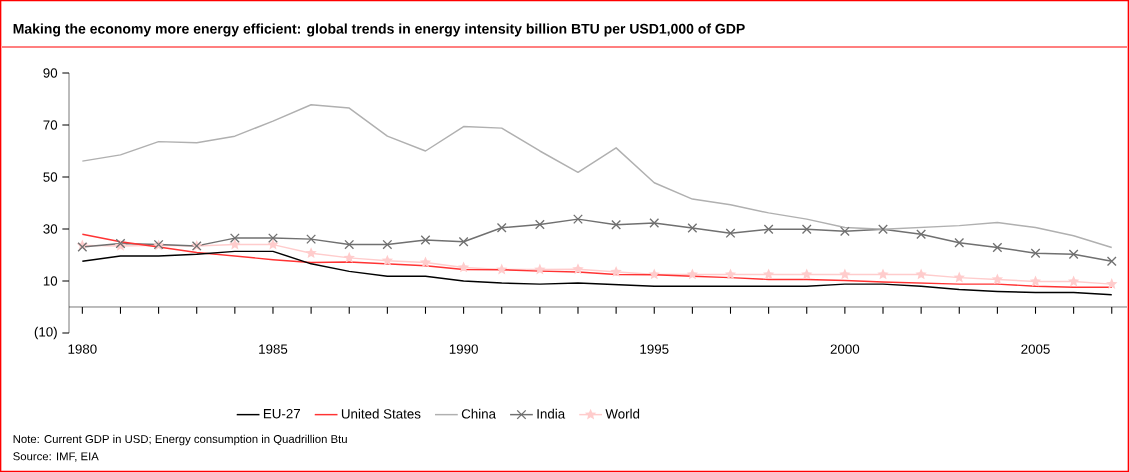 Image resolution: width=1129 pixels, height=472 pixels. I want to click on legend-label: China, so click(479, 413).